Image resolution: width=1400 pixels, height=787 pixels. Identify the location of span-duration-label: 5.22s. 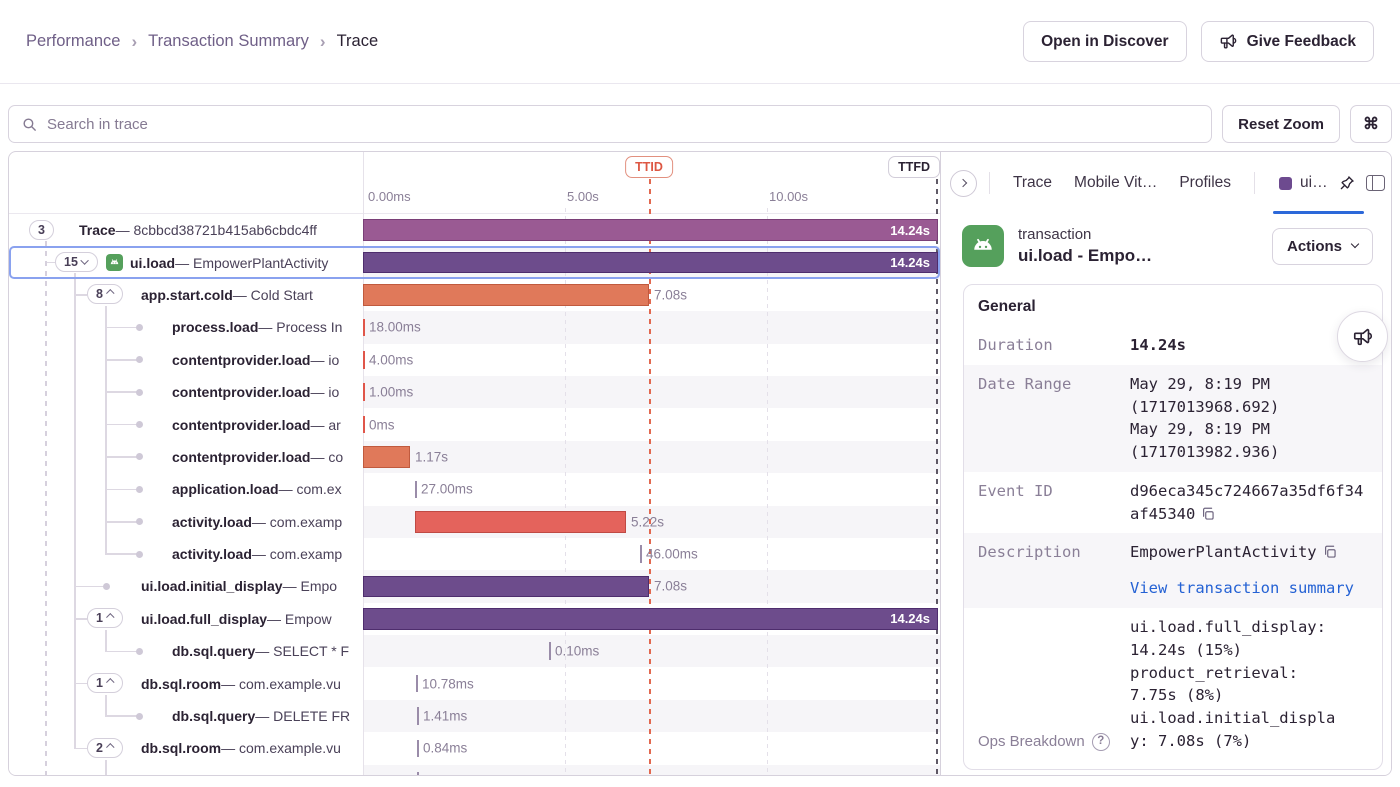
(648, 522).